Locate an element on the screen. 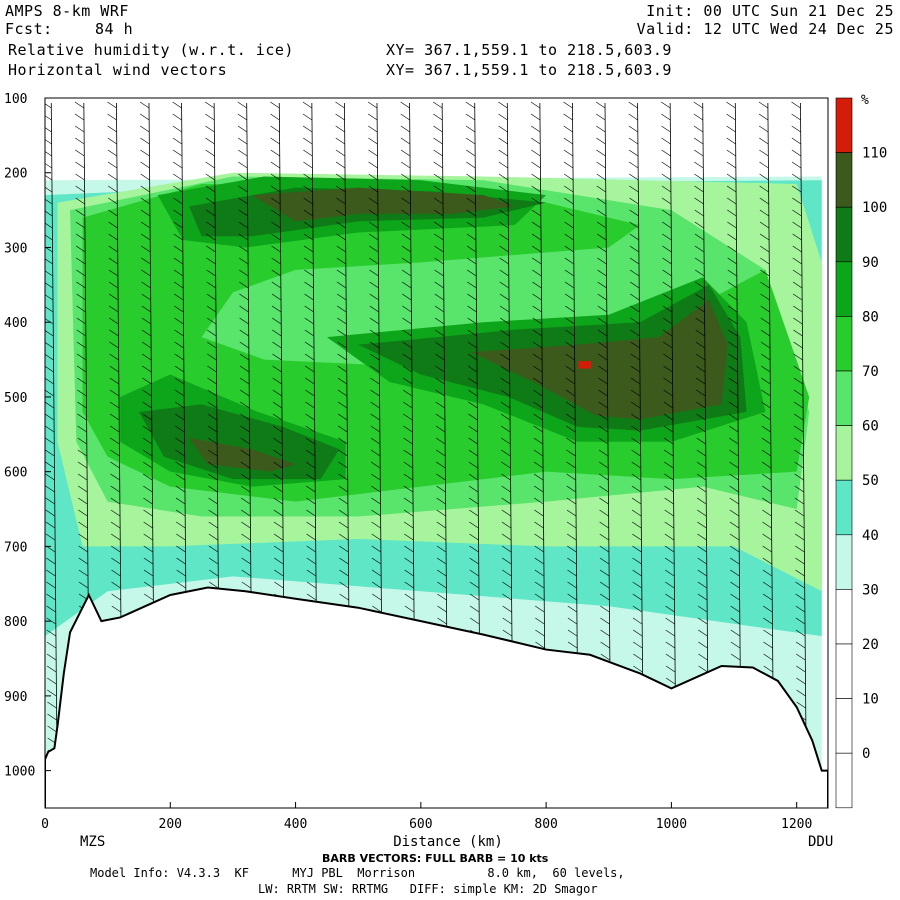 The image size is (900, 900). vector-title: Horizontal wind vectors is located at coordinates (118, 70).